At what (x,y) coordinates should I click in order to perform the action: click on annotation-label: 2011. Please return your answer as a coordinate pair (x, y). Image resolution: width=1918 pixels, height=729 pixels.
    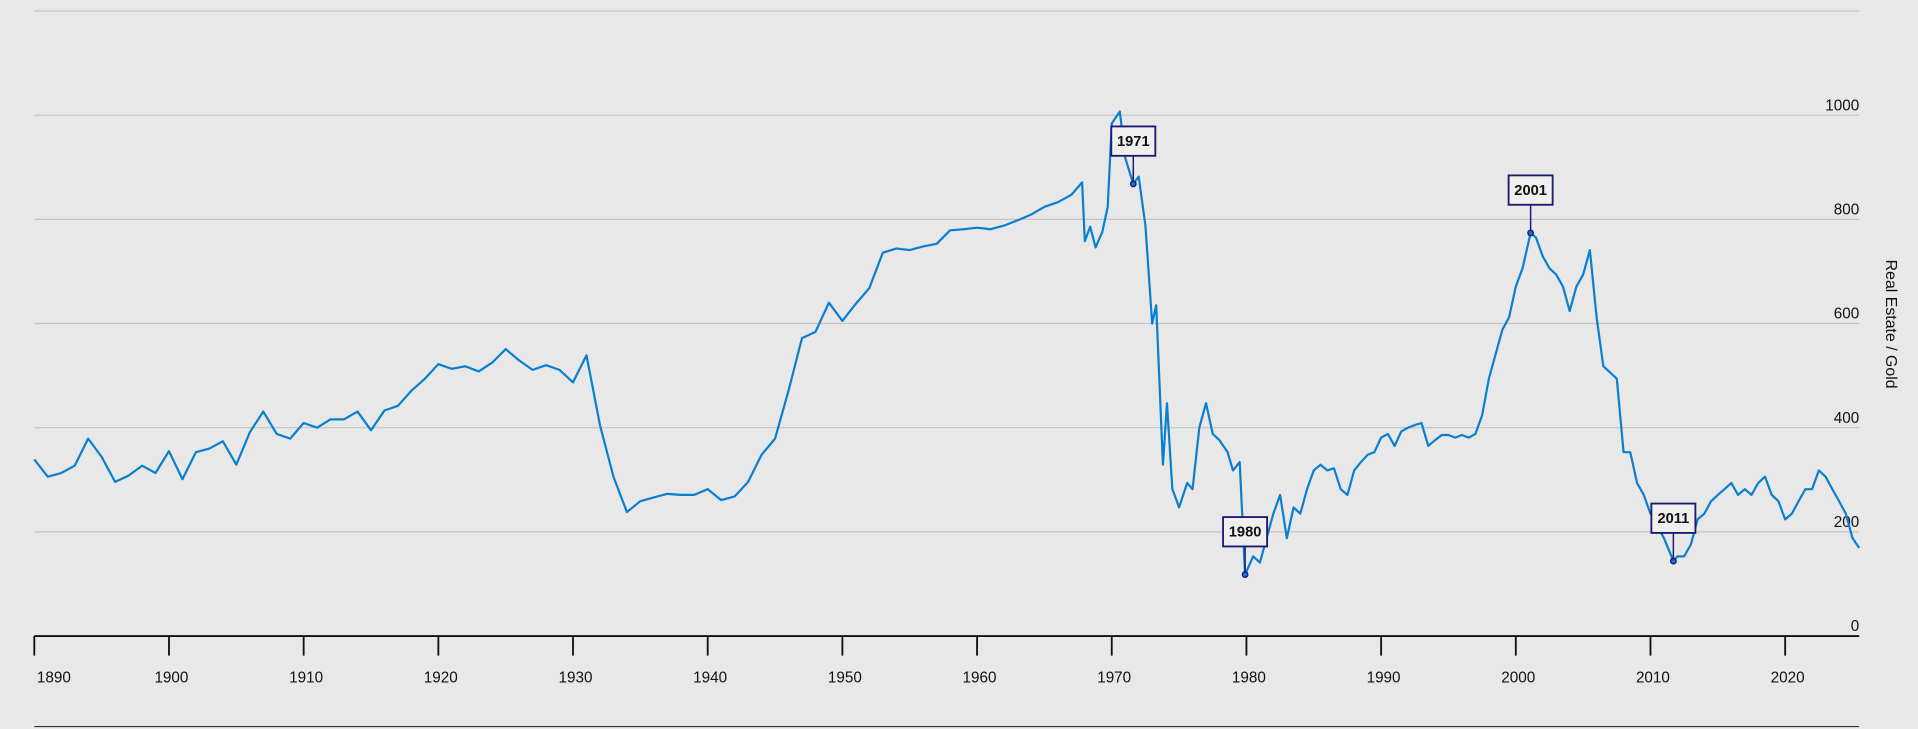
    Looking at the image, I should click on (1673, 519).